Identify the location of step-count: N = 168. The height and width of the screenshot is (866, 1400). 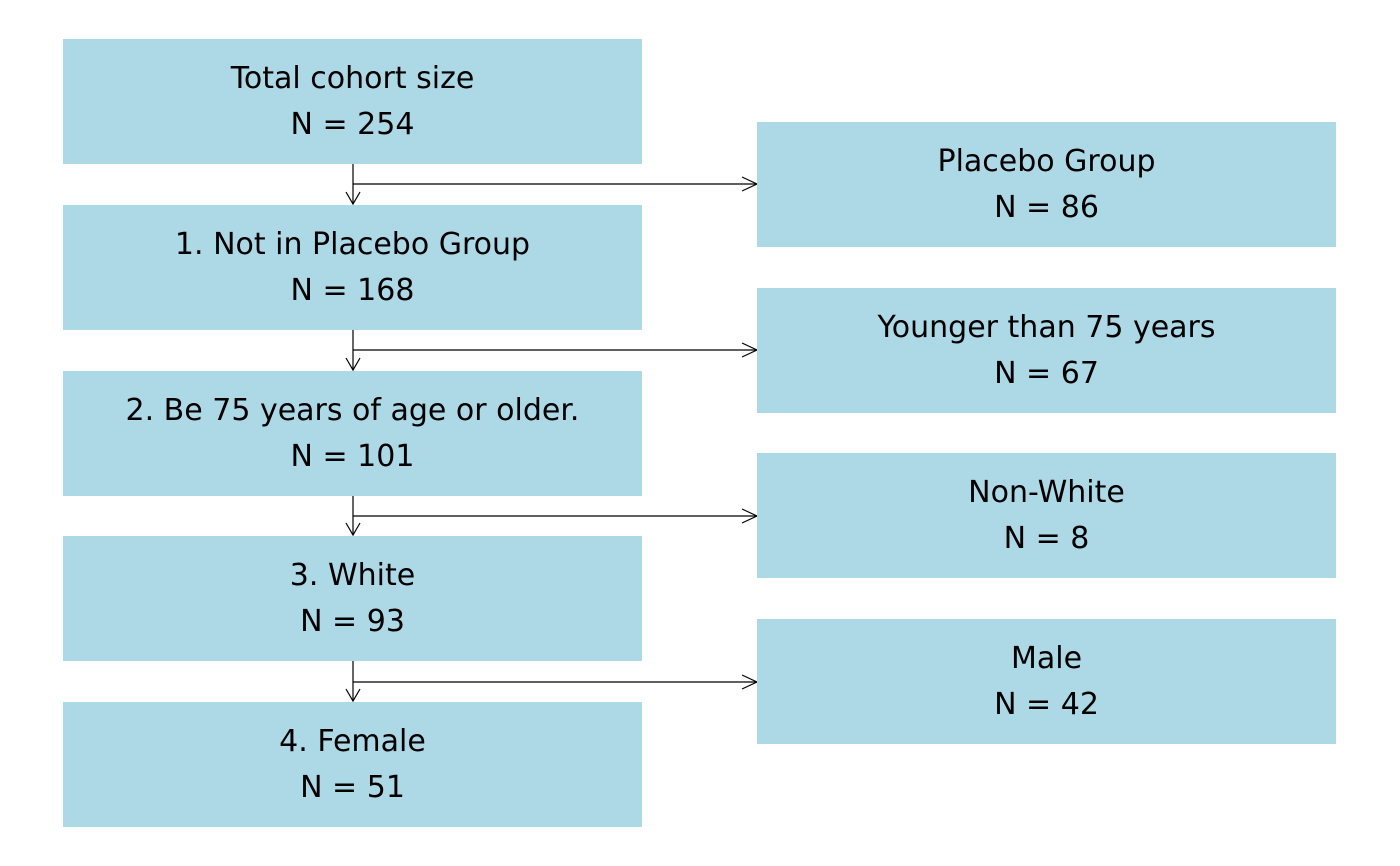
(352, 290).